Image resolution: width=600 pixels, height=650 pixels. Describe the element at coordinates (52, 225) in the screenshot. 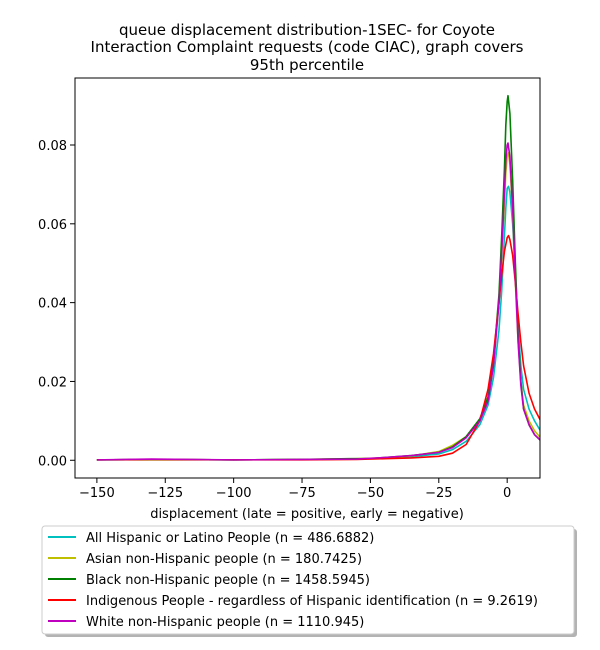

I see `y-tick-label: 0.06` at that location.